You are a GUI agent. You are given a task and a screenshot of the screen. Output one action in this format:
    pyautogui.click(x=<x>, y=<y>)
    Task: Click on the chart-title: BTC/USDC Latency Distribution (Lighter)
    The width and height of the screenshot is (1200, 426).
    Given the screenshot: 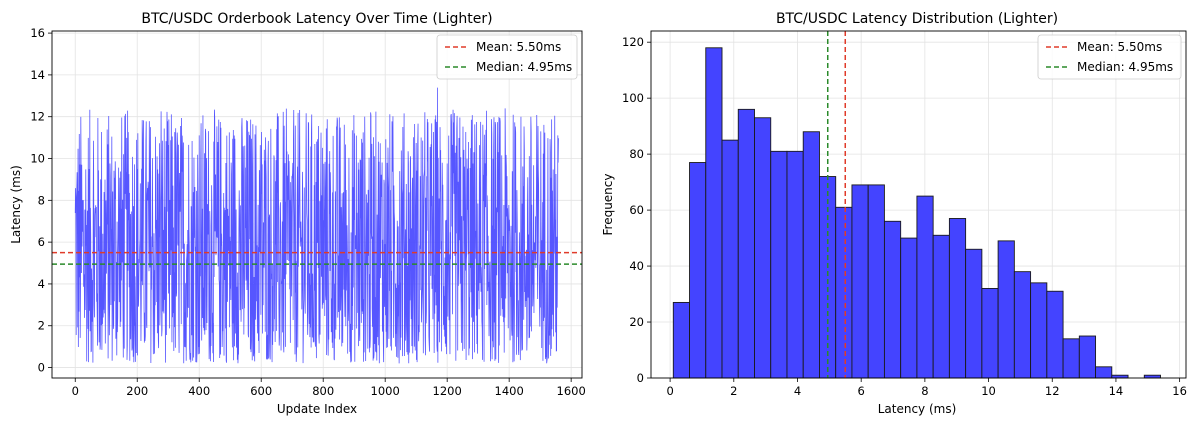 What is the action you would take?
    pyautogui.click(x=917, y=19)
    